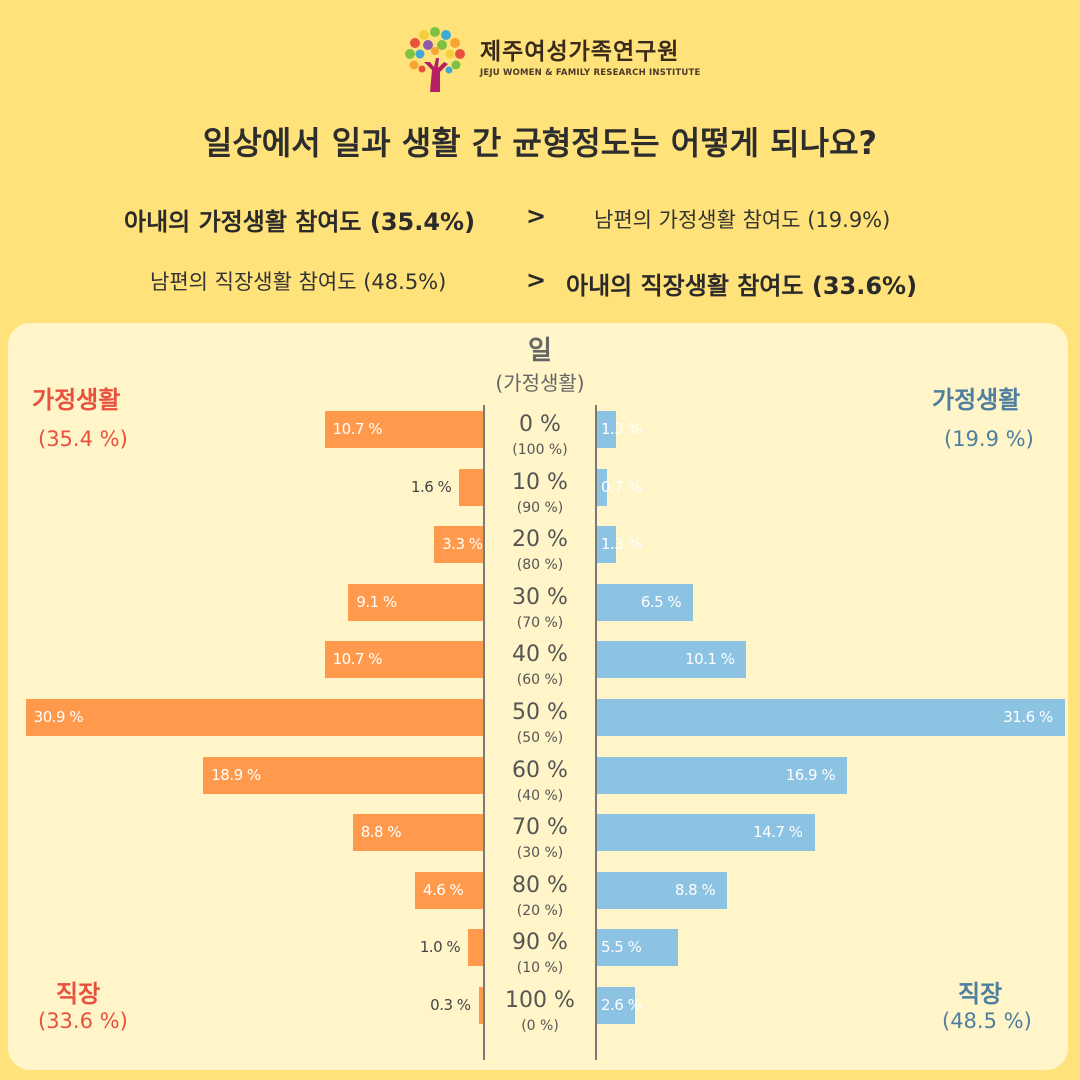  Describe the element at coordinates (778, 832) in the screenshot. I see `right-bar-label: 14.7 %` at that location.